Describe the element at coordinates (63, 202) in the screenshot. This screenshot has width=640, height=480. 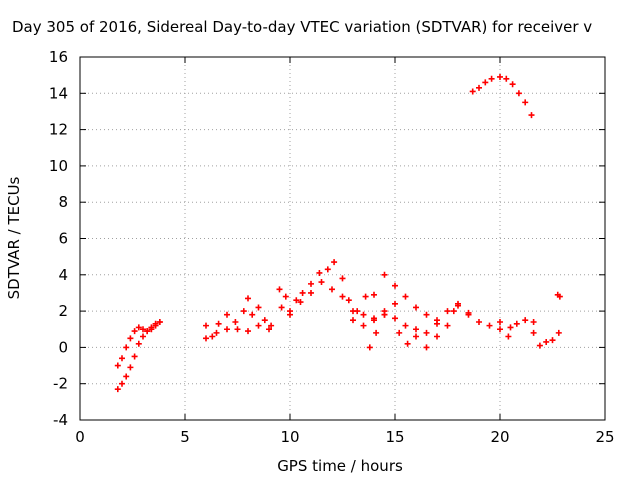
I see `y-tick-label: 8` at that location.